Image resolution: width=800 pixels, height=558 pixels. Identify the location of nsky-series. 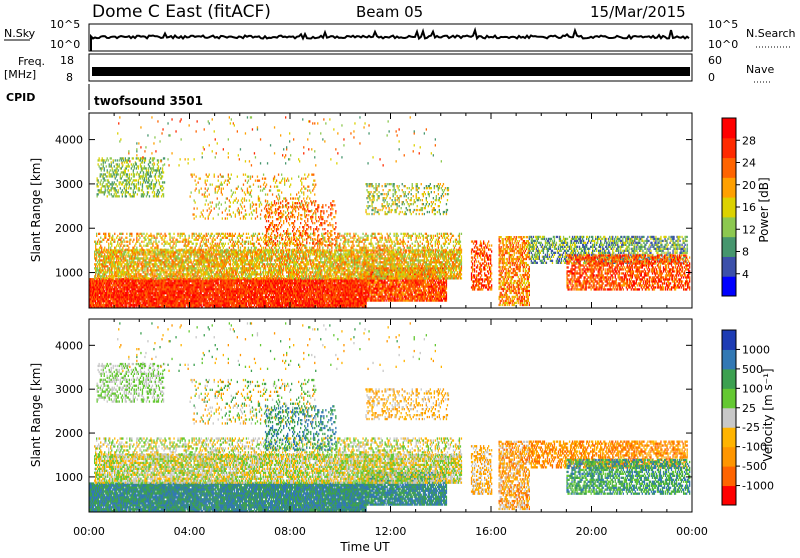
(390, 40).